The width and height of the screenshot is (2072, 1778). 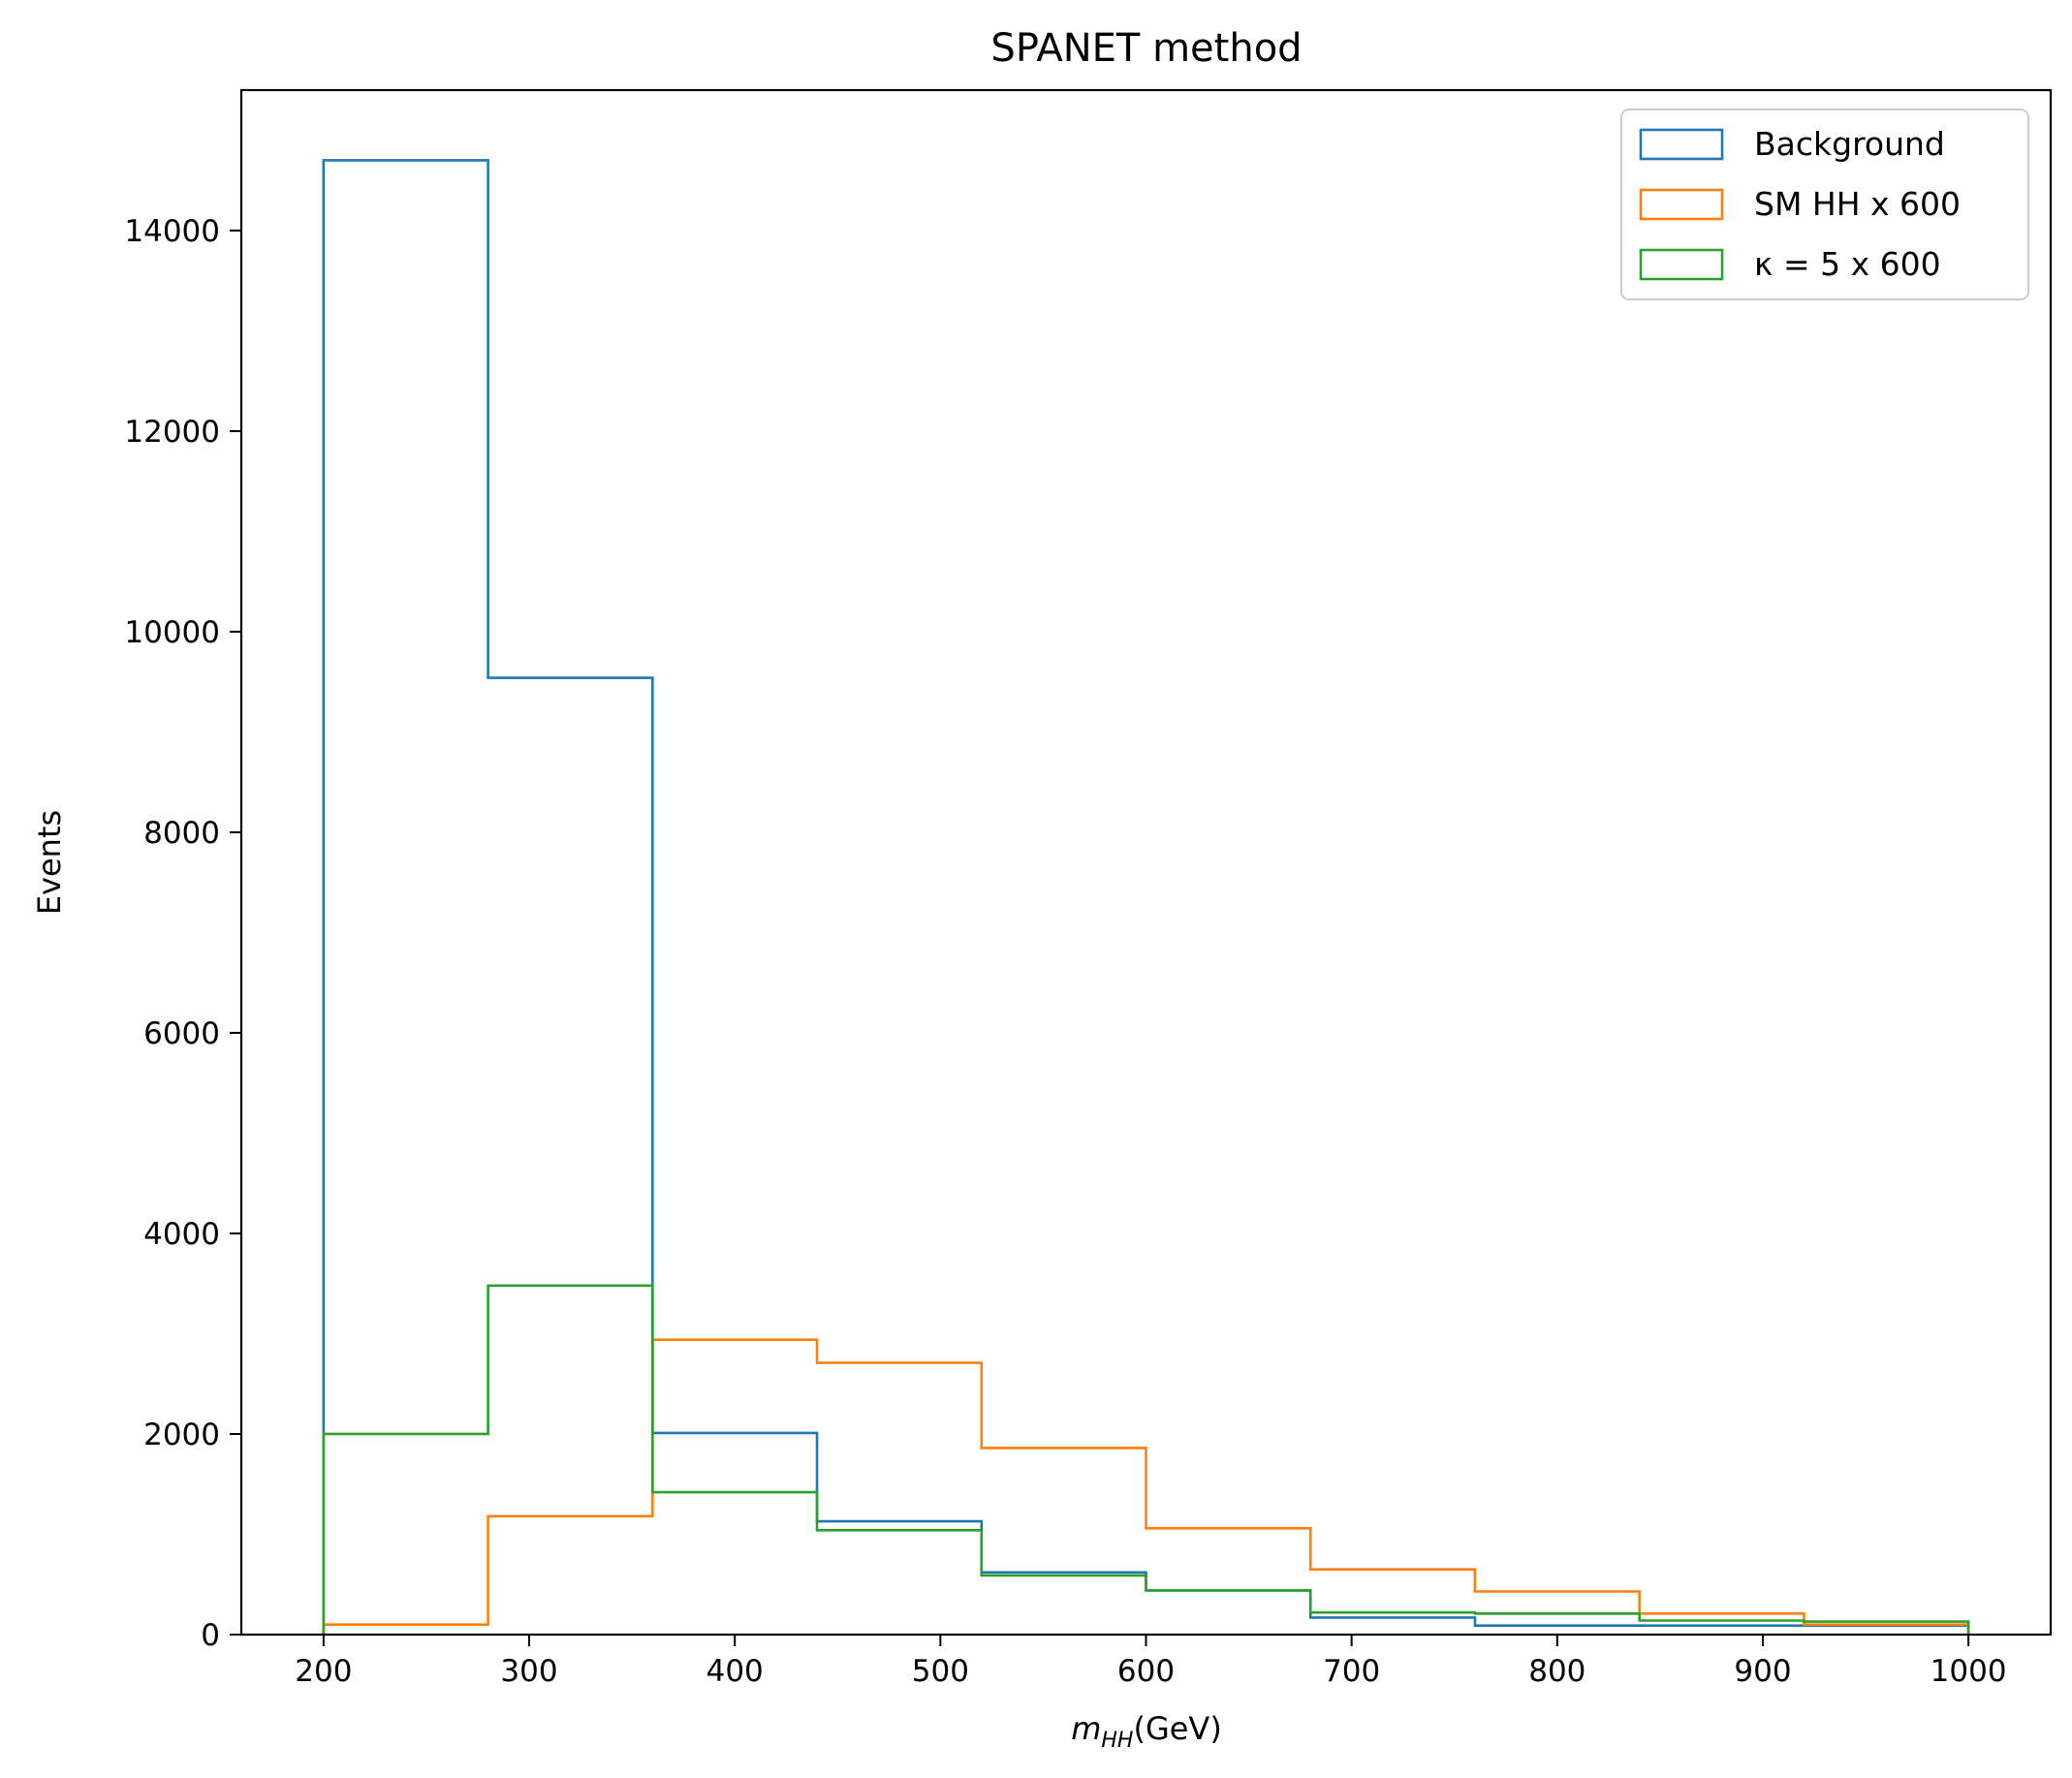 I want to click on chart-title: SPANET method, so click(x=1146, y=48).